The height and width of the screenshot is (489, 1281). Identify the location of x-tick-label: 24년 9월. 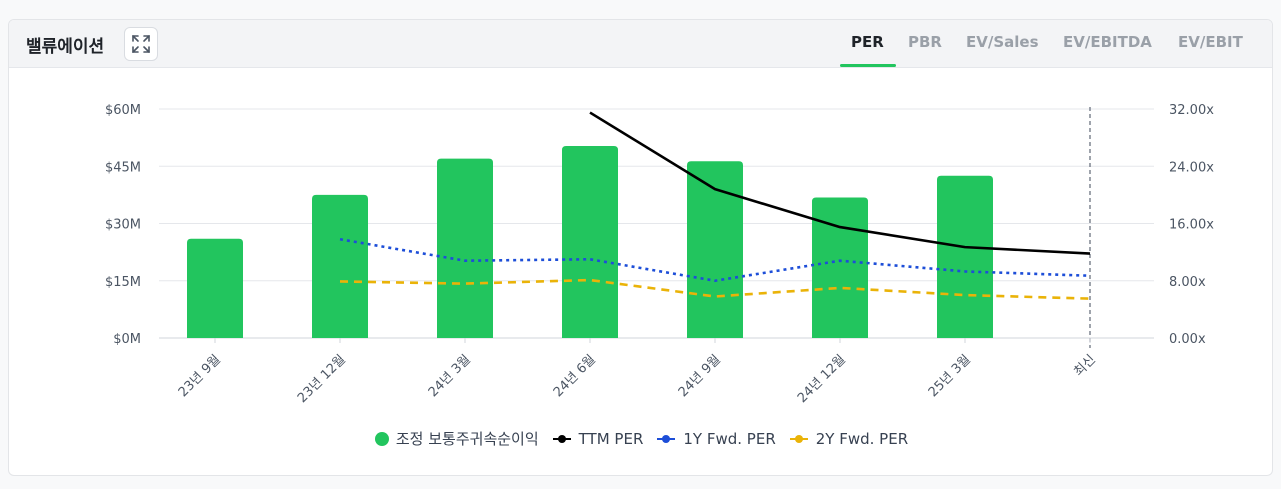
(700, 376).